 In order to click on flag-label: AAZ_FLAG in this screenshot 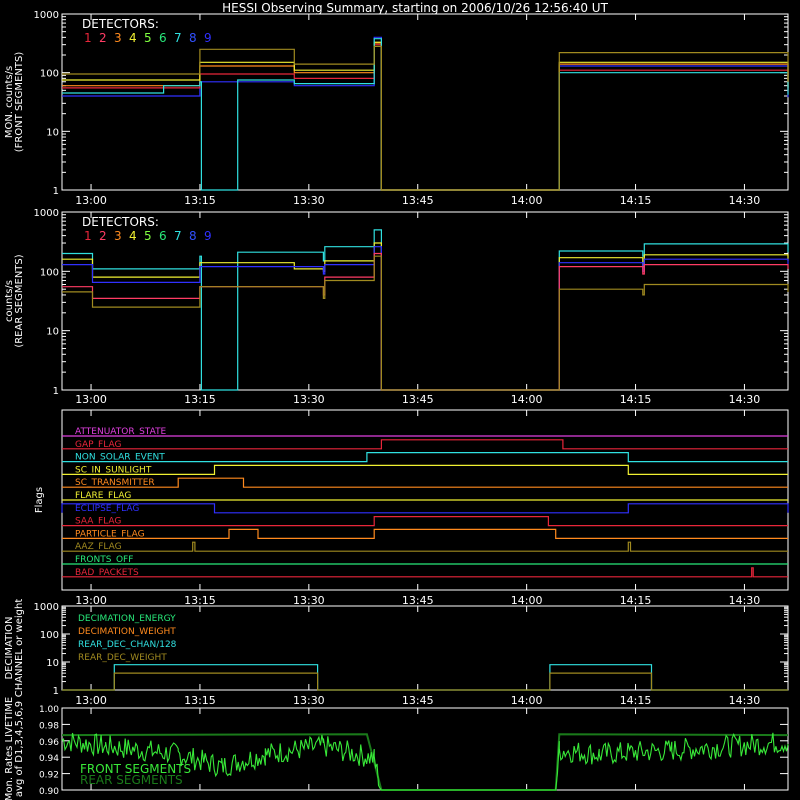, I will do `click(98, 547)`.